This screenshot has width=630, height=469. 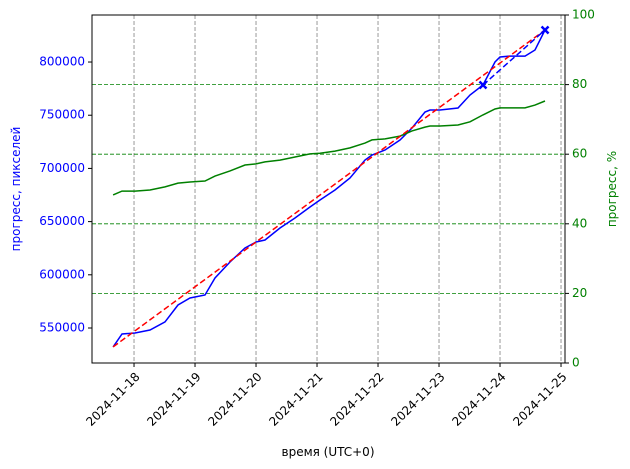 What do you see at coordinates (173, 399) in the screenshot?
I see `x-tick-label: 2024-11-19` at bounding box center [173, 399].